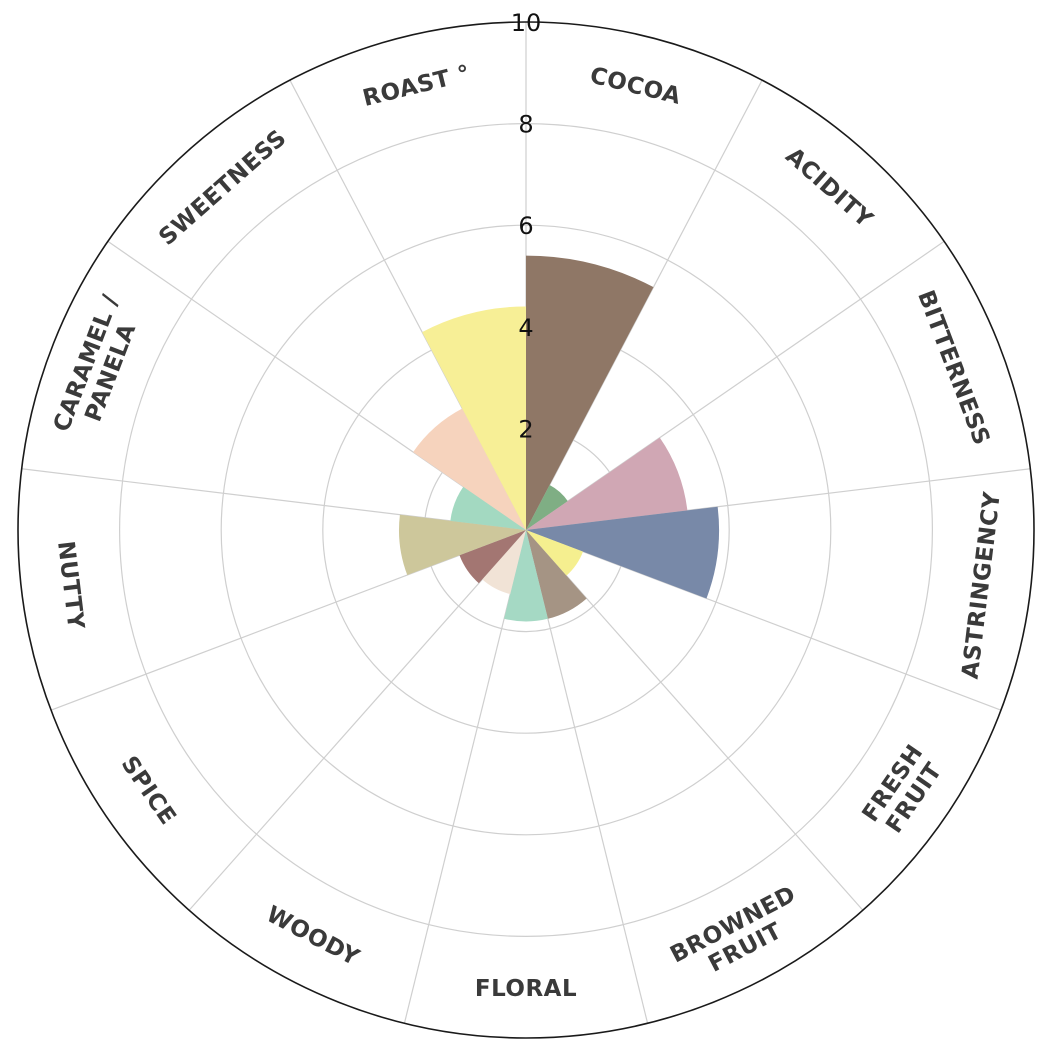 The height and width of the screenshot is (1048, 1052). I want to click on wedges, so click(559, 438).